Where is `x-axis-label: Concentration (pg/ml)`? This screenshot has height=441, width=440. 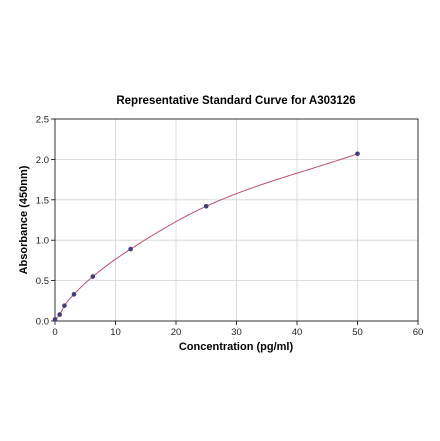
x-axis-label: Concentration (pg/ml) is located at coordinates (236, 347).